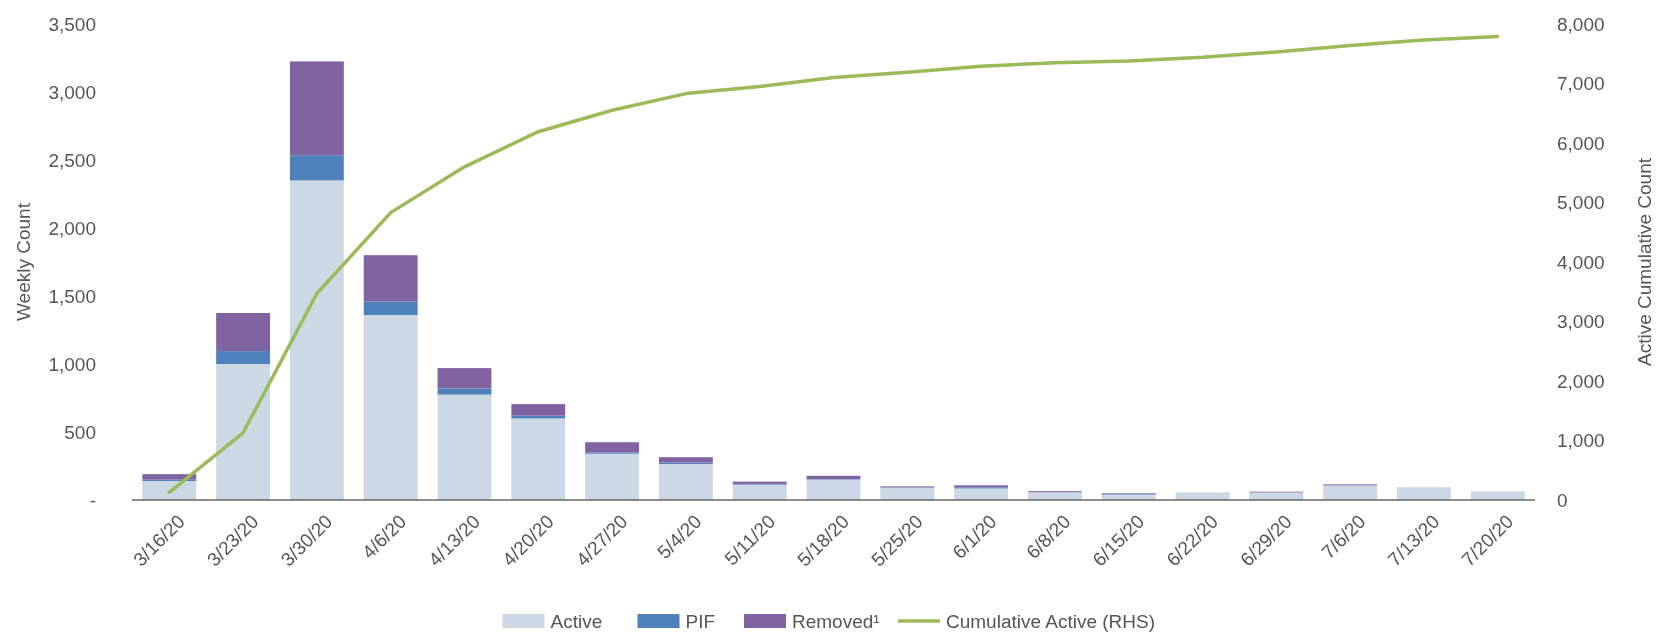  I want to click on legend-label: Active, so click(576, 621).